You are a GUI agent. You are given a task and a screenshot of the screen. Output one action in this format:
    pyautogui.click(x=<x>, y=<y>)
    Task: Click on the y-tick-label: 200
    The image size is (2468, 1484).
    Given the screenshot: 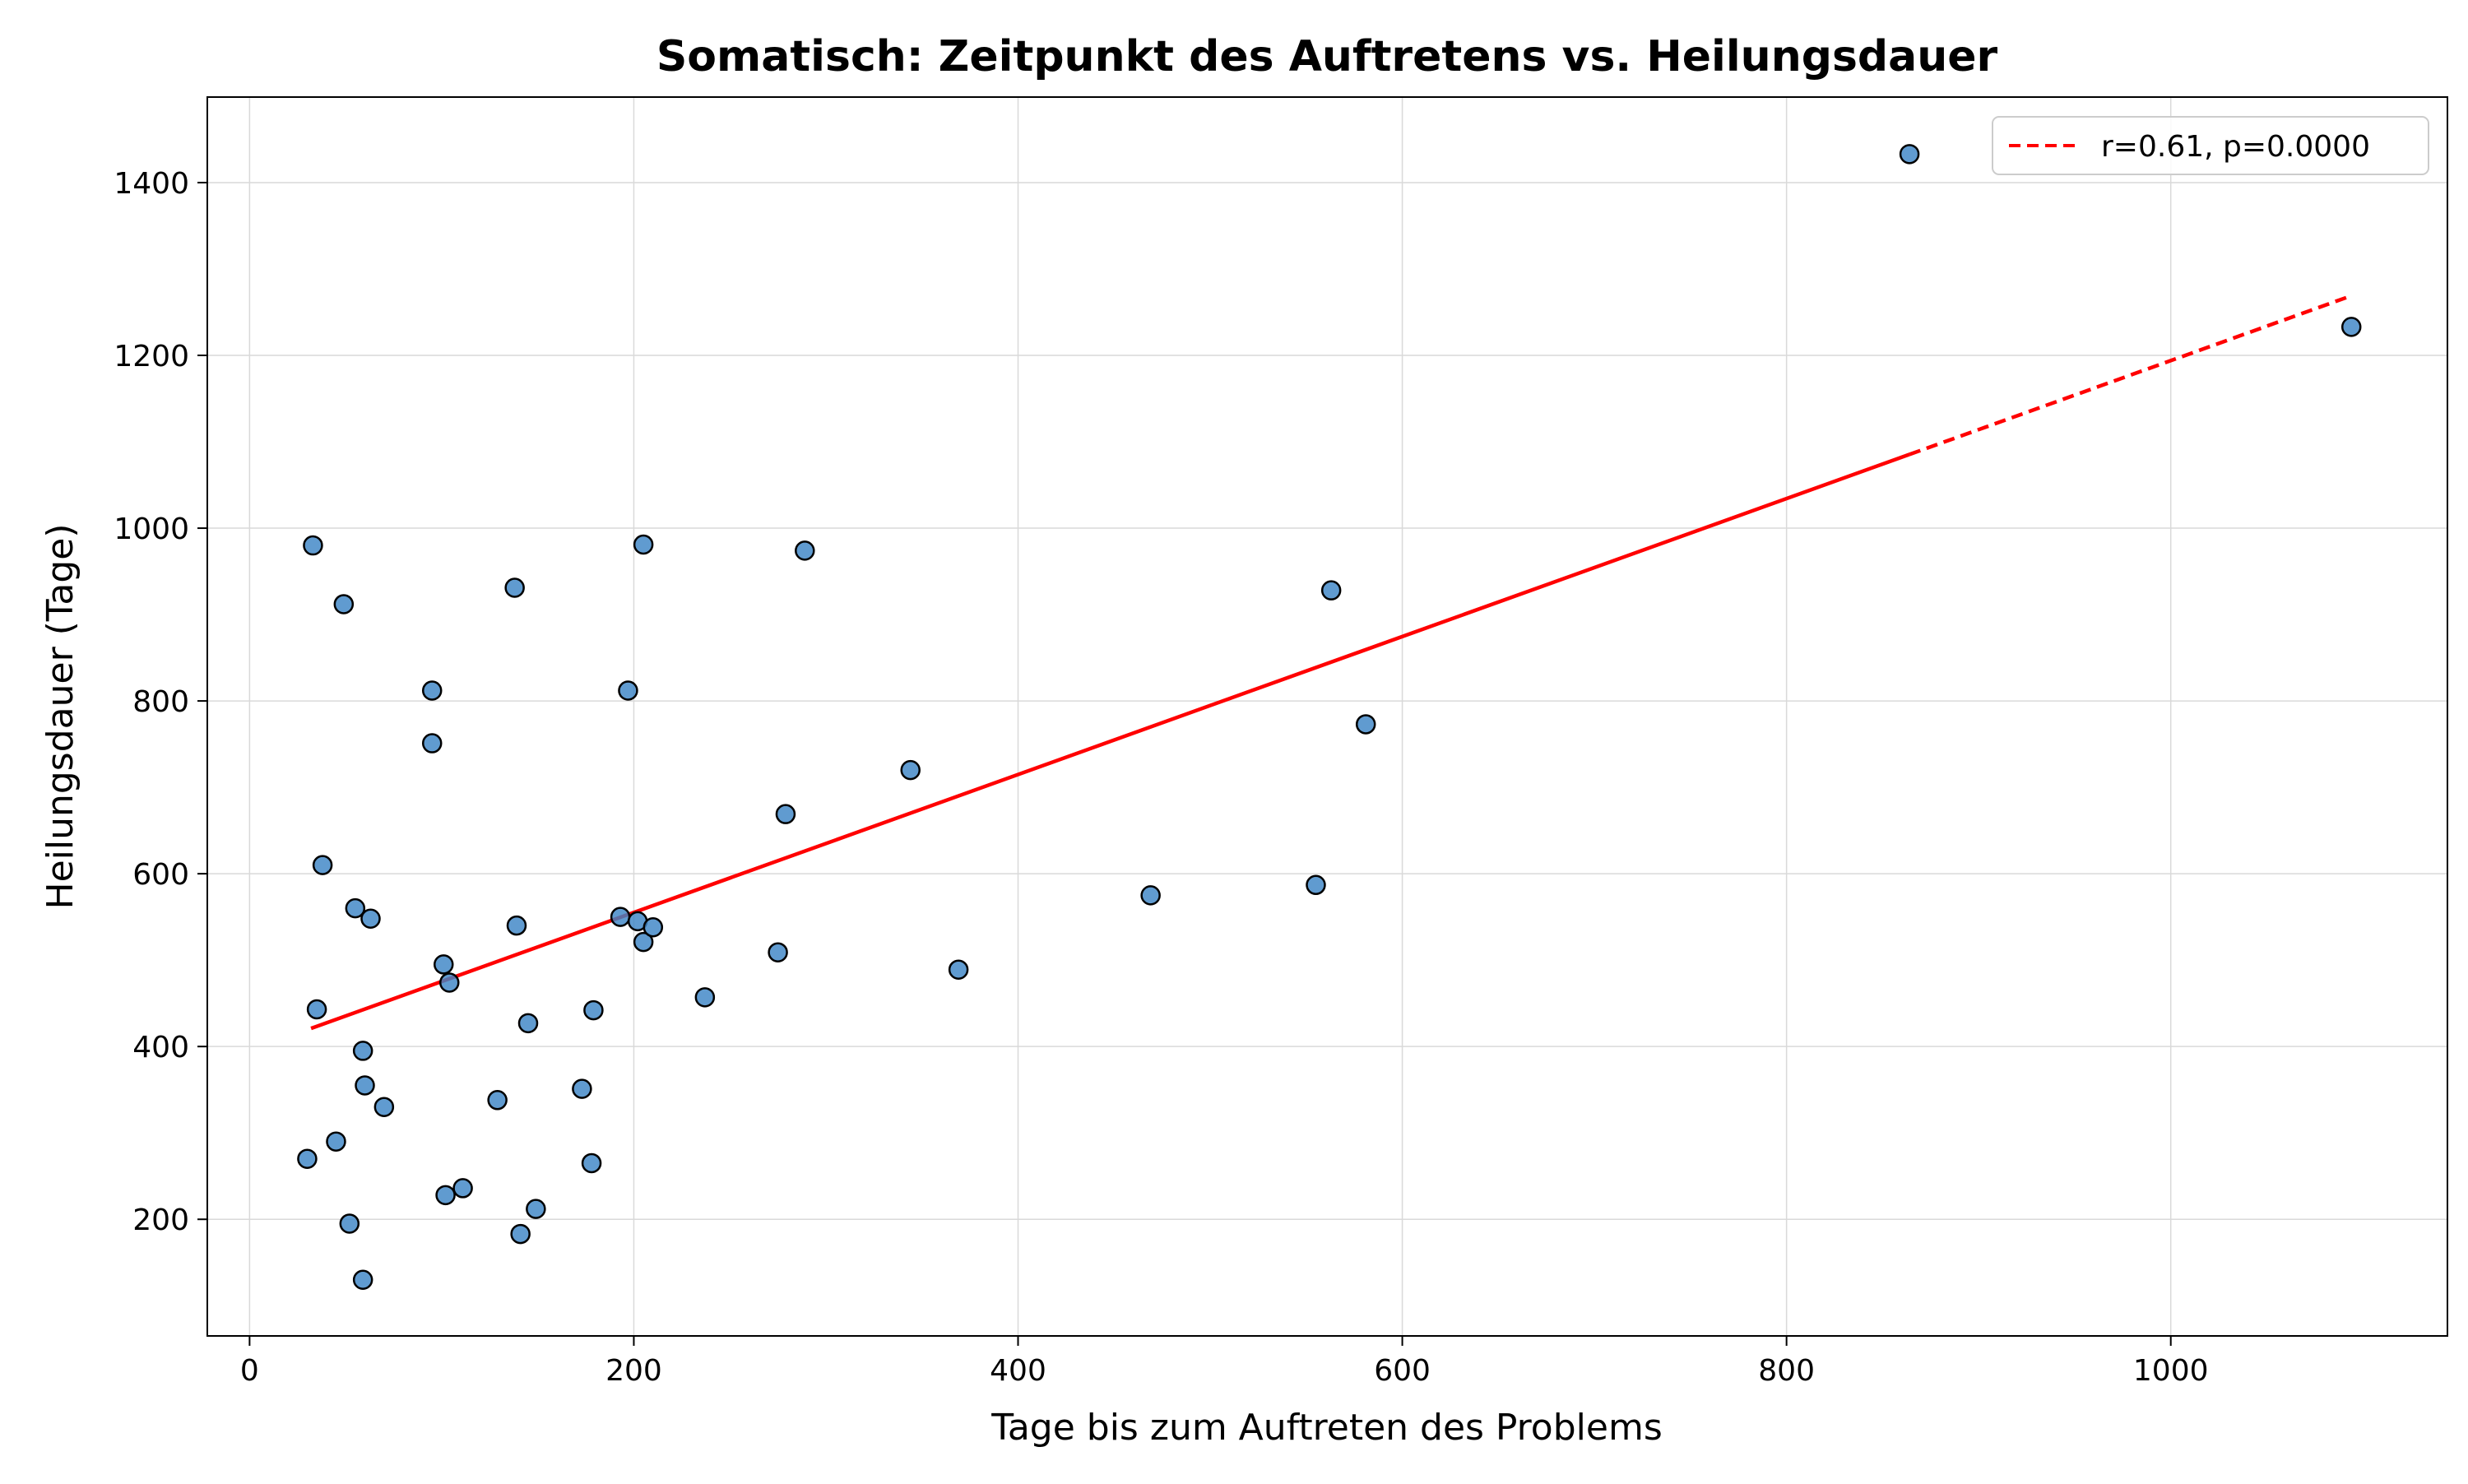 What is the action you would take?
    pyautogui.click(x=160, y=1220)
    